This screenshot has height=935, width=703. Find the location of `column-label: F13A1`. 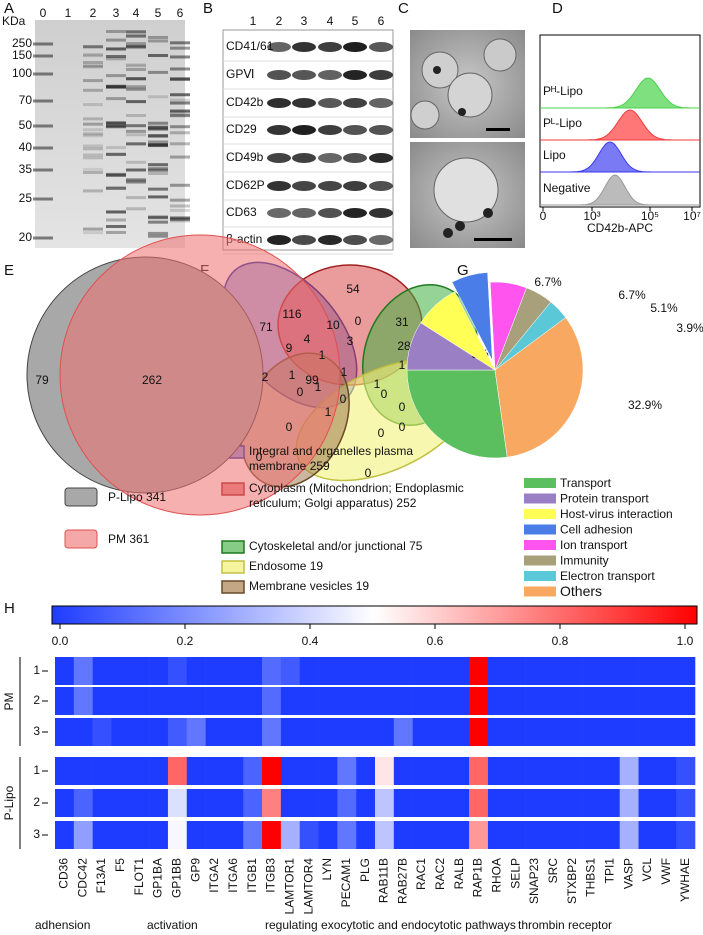

column-label: F13A1 is located at coordinates (101, 876).